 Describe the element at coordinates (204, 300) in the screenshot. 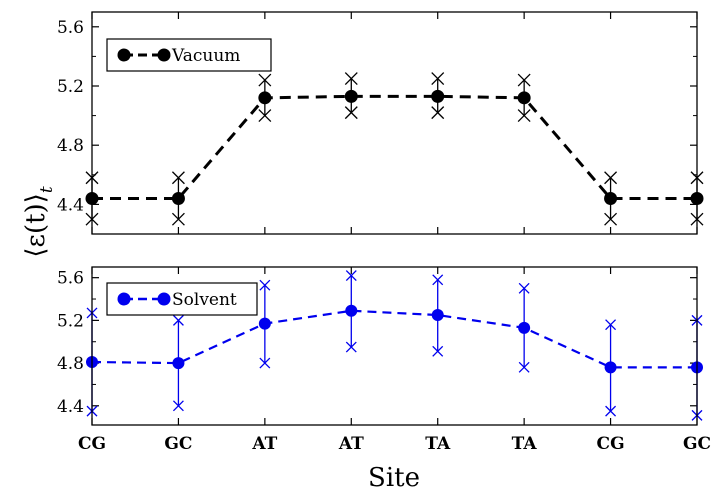

I see `bottom-legend-label: Solvent` at that location.